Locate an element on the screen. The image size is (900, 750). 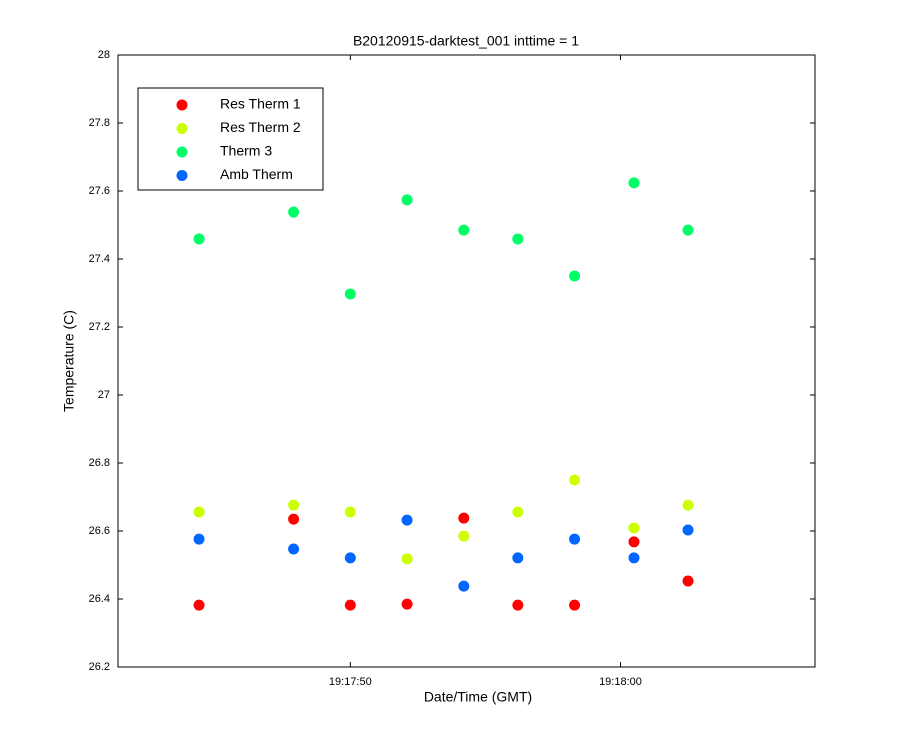
y-tick-label: 27.8 is located at coordinates (99, 123).